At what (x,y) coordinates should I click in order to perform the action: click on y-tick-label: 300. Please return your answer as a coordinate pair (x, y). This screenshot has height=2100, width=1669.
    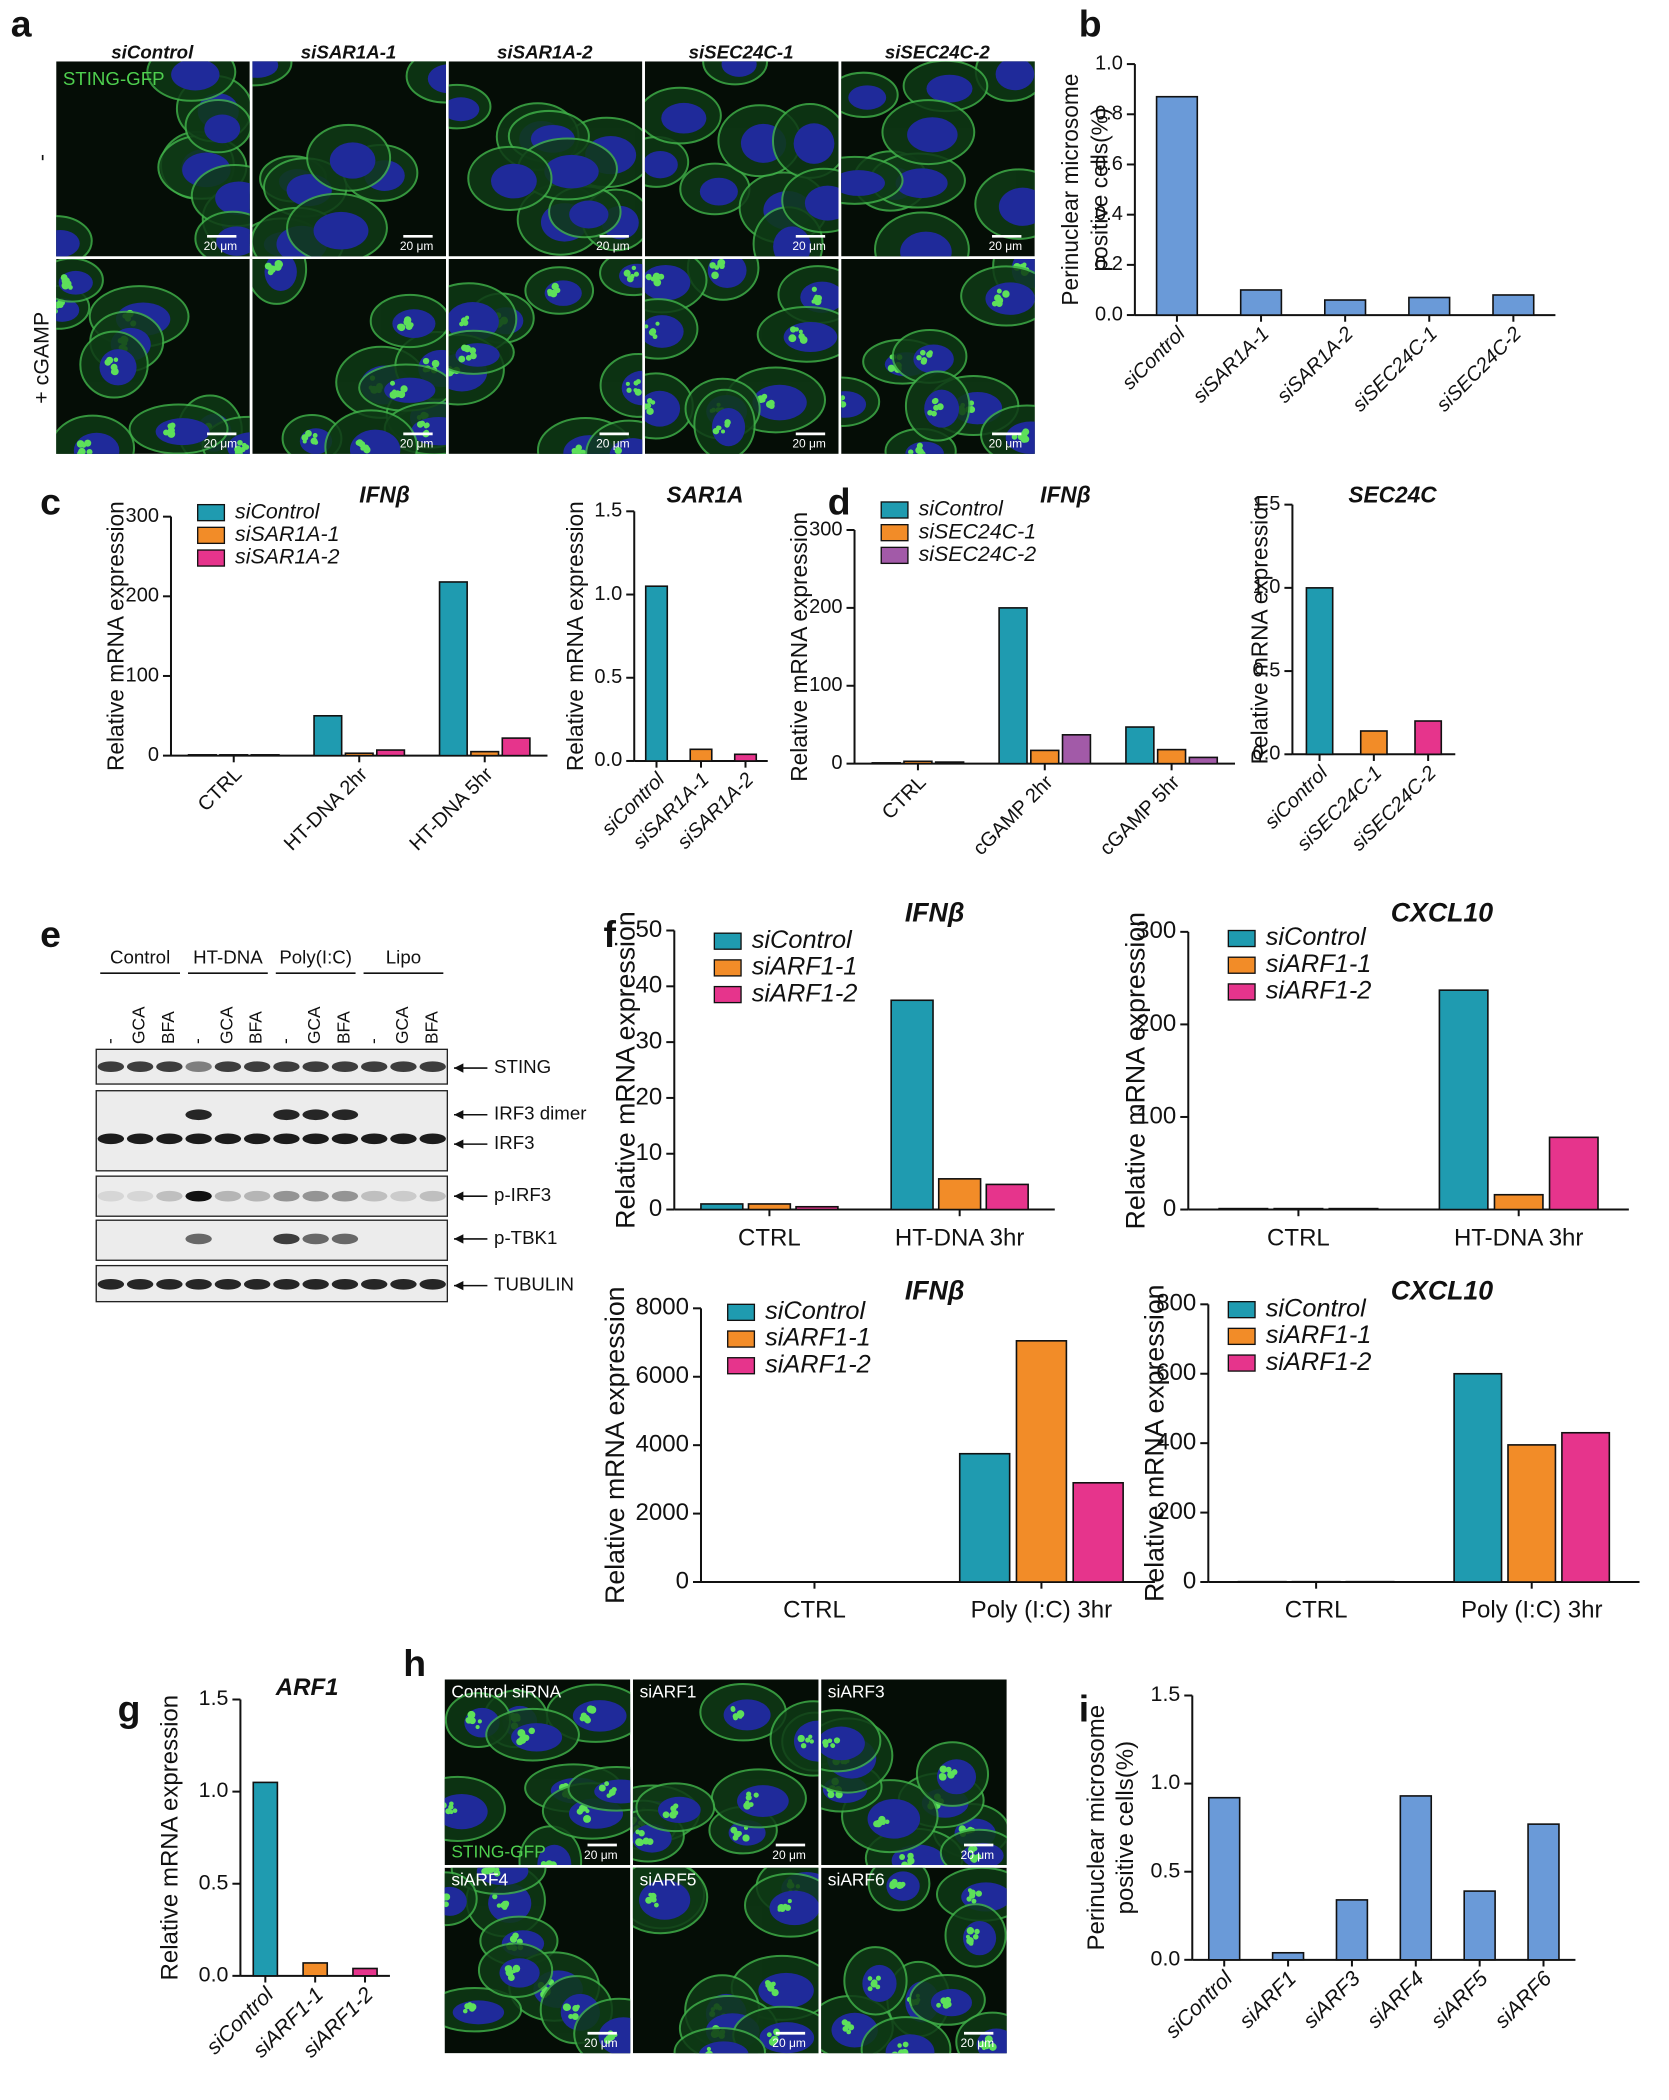
    Looking at the image, I should click on (1156, 930).